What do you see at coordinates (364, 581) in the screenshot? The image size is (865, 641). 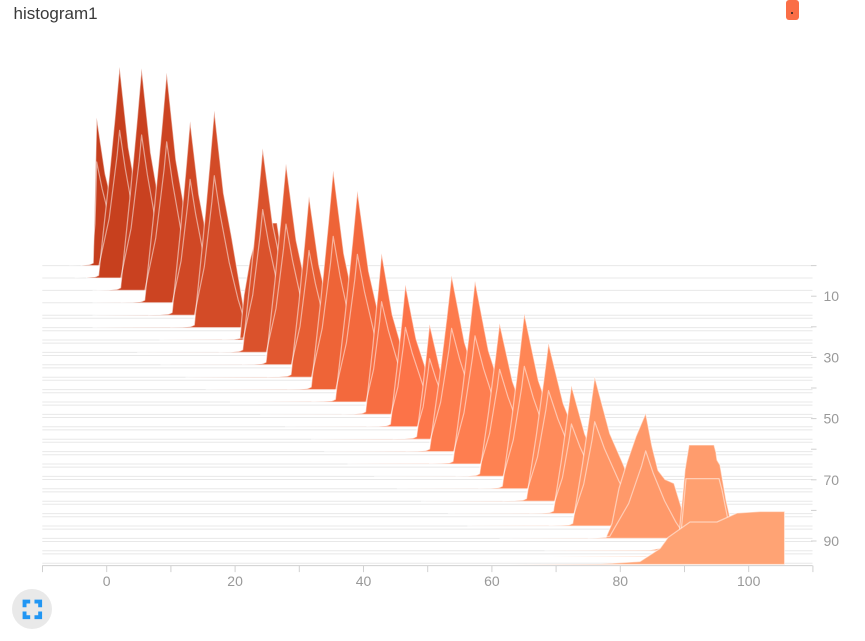 I see `svg-text: 40` at bounding box center [364, 581].